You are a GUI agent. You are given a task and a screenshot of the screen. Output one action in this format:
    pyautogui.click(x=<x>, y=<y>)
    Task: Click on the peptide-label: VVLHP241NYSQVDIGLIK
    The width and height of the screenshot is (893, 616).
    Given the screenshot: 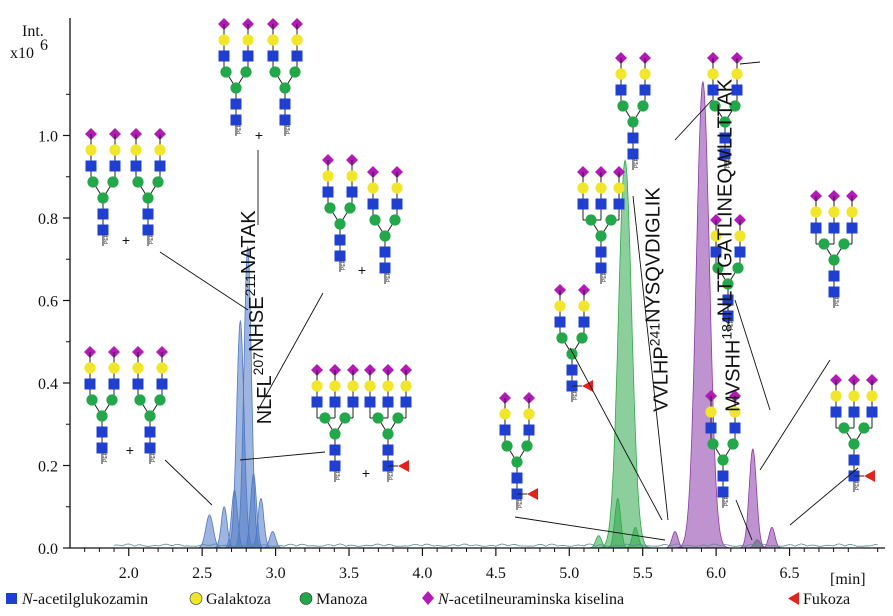 What is the action you would take?
    pyautogui.click(x=658, y=299)
    